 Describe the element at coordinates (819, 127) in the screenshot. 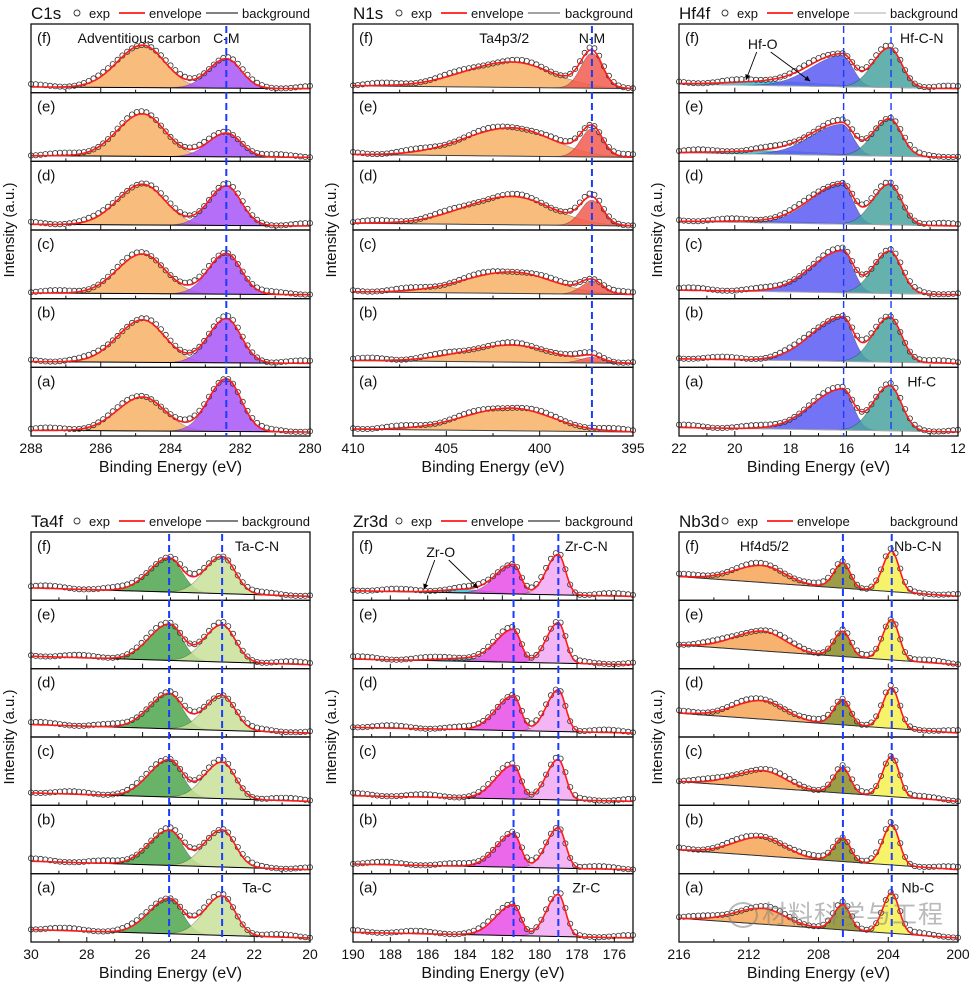

I see `spectrum-e: (e)` at that location.